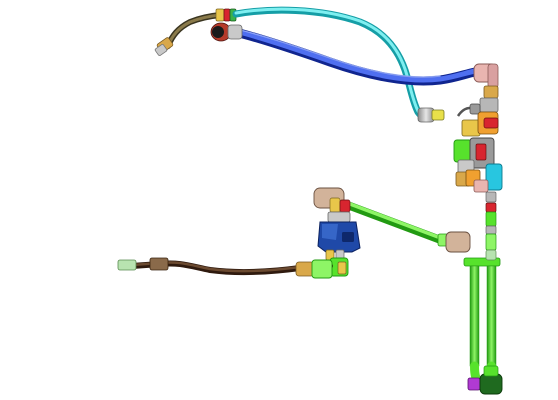  Describe the element at coordinates (345, 54) in the screenshot. I see `blue-tube` at that location.